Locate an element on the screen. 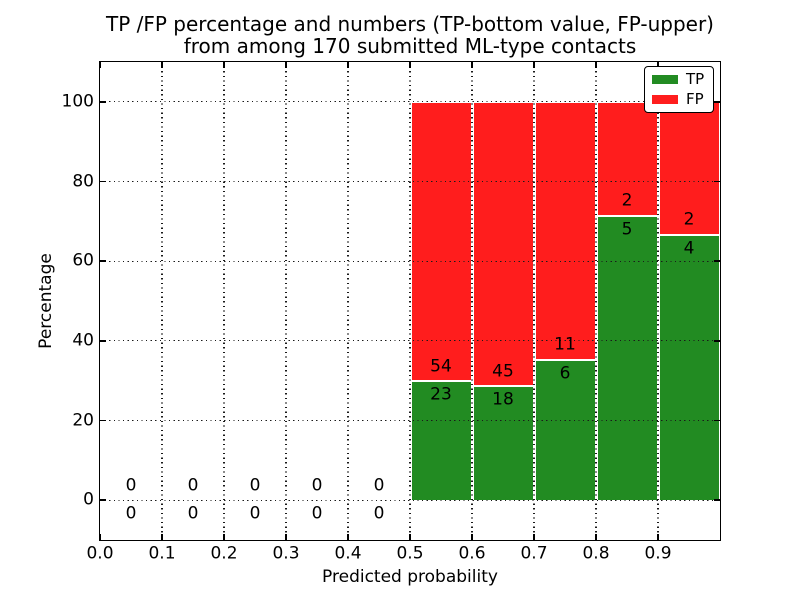 This screenshot has height=600, width=800. x-tick-label: 0.9 is located at coordinates (658, 553).